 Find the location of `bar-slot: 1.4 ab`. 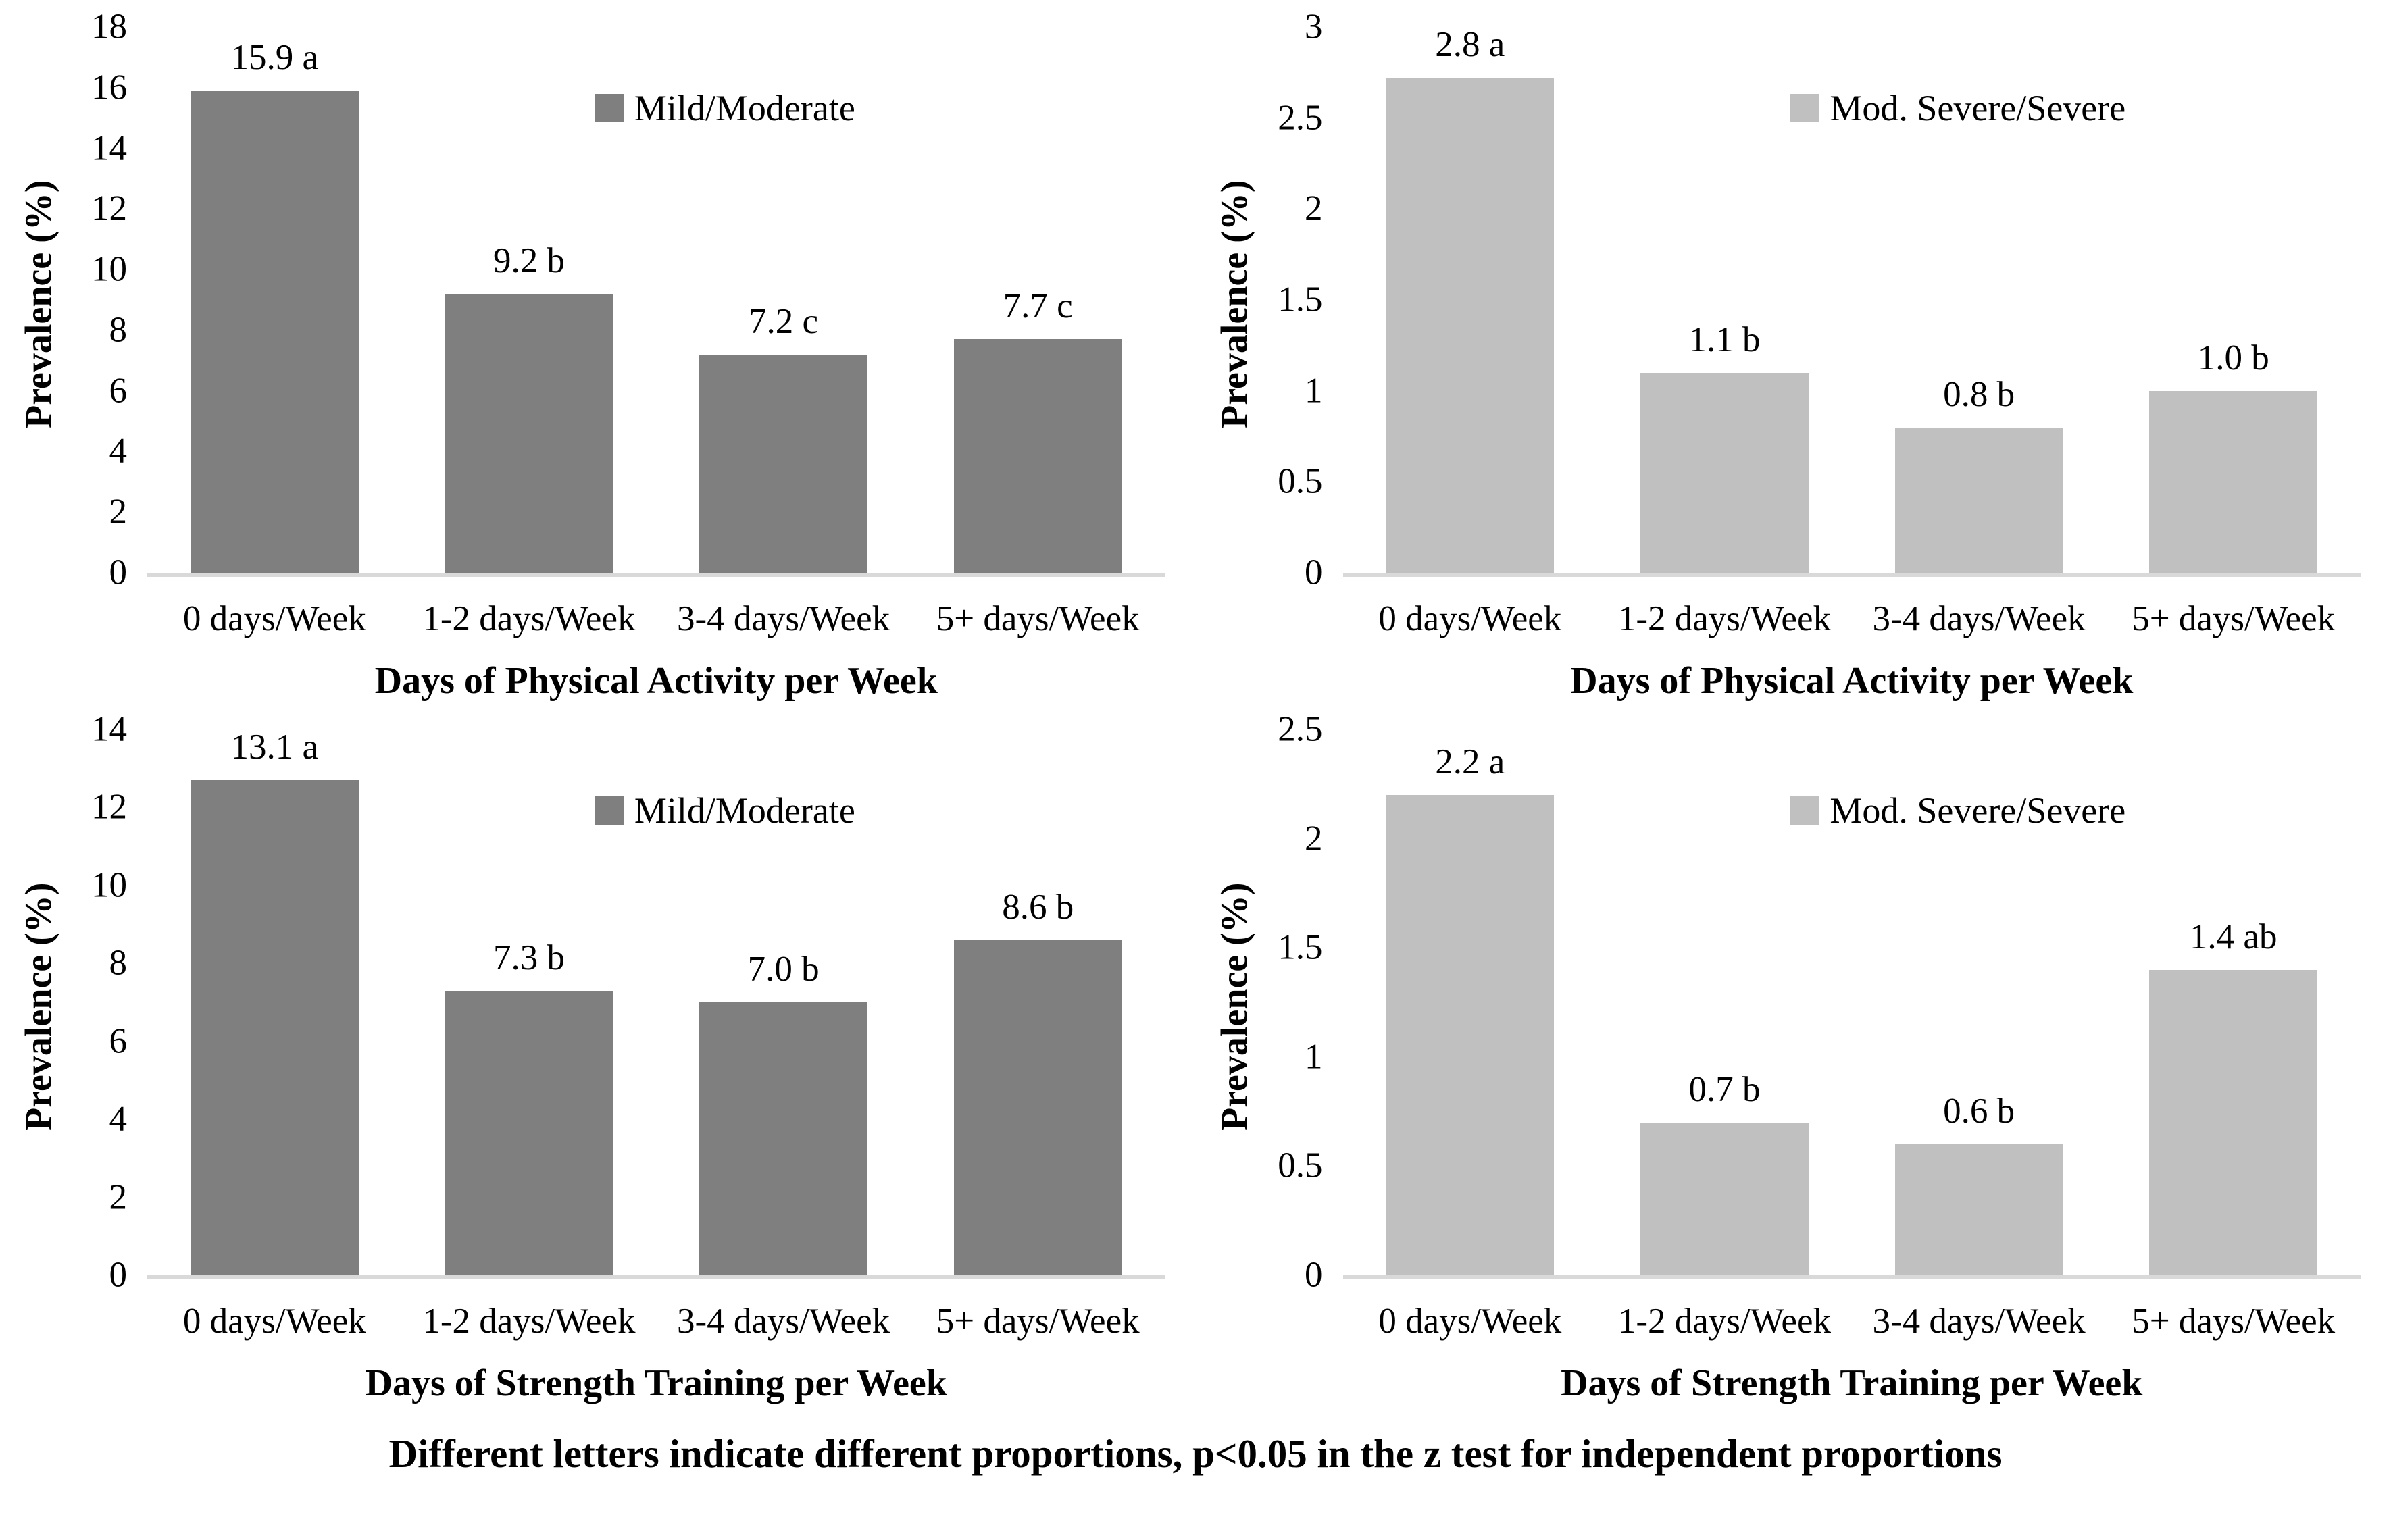

bar-slot: 1.4 ab is located at coordinates (2233, 1002).